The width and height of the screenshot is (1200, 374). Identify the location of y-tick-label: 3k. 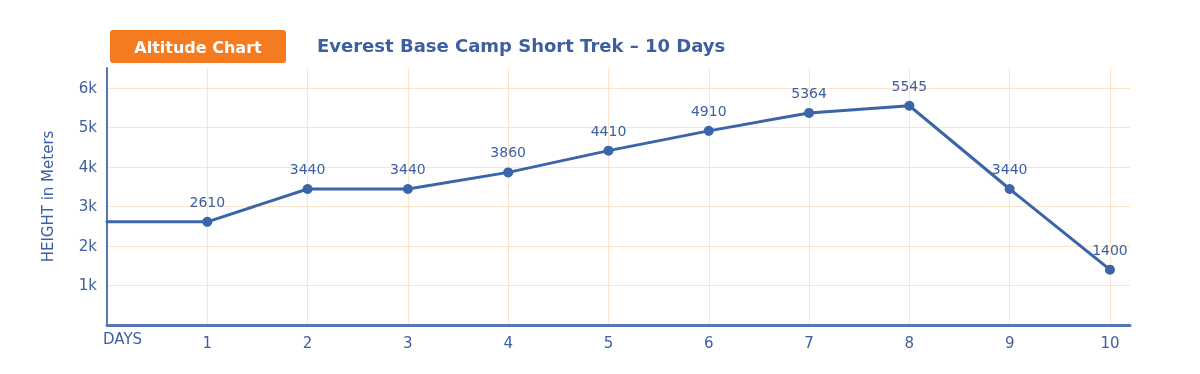
(88, 206).